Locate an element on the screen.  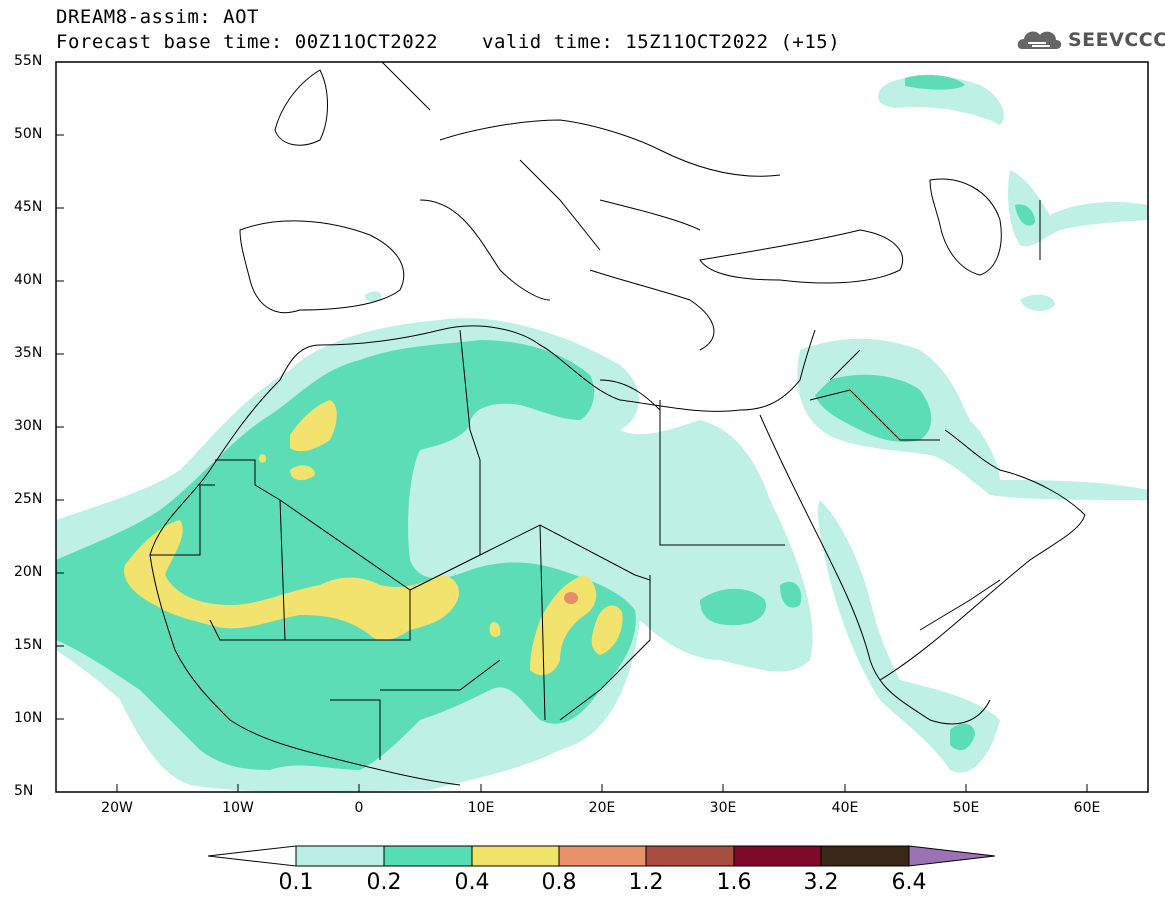
lon-label-40e: 40E is located at coordinates (845, 808).